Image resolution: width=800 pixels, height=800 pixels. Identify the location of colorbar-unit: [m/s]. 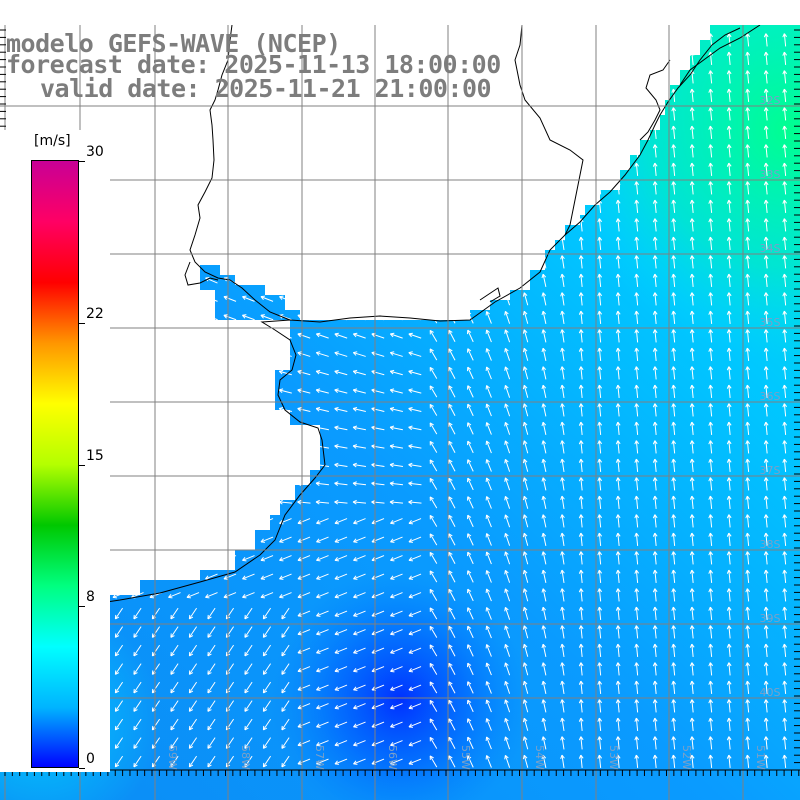
(52, 141).